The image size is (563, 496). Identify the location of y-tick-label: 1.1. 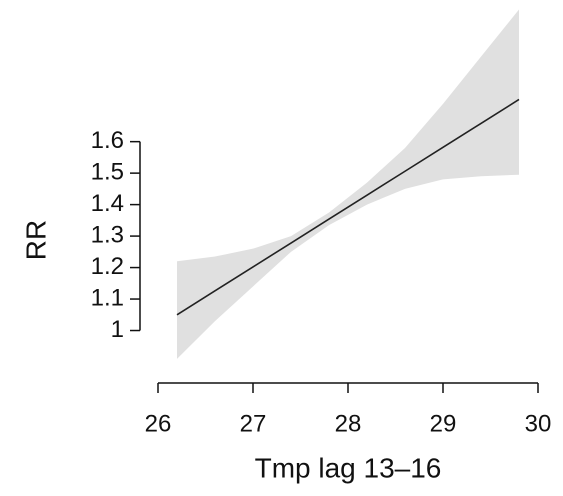
(107, 297).